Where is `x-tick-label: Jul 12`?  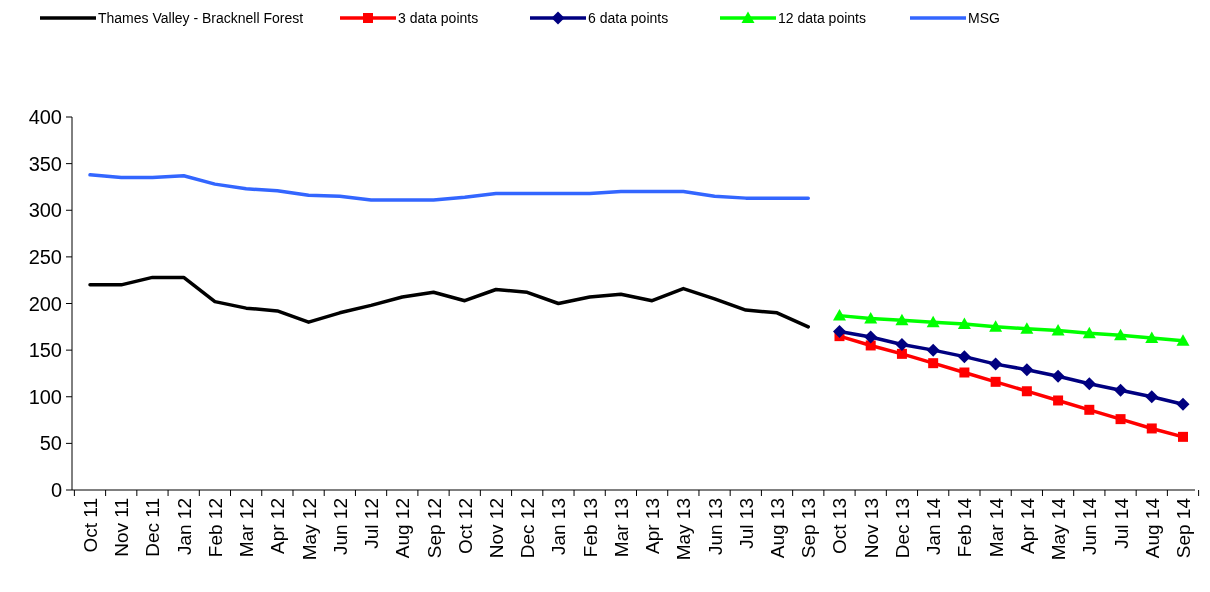
x-tick-label: Jul 12 is located at coordinates (372, 523).